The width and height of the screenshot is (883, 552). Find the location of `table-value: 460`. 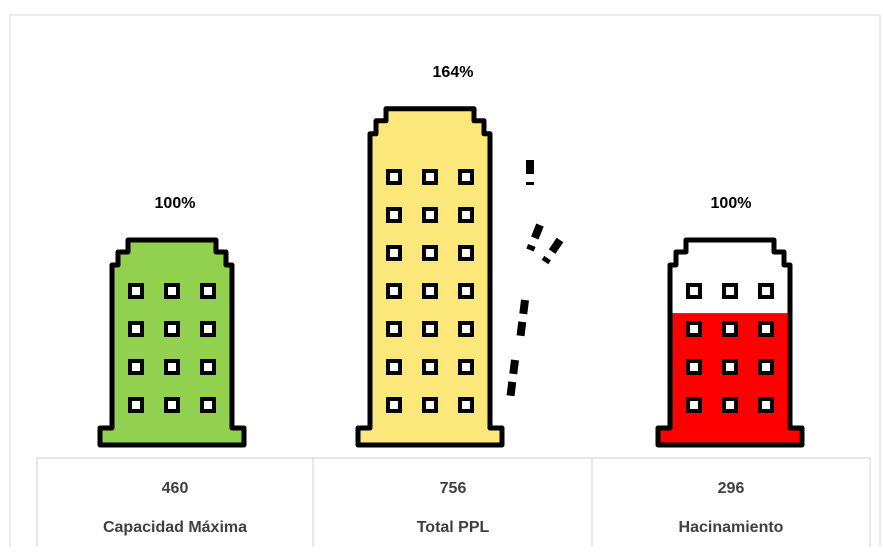

table-value: 460 is located at coordinates (175, 488).